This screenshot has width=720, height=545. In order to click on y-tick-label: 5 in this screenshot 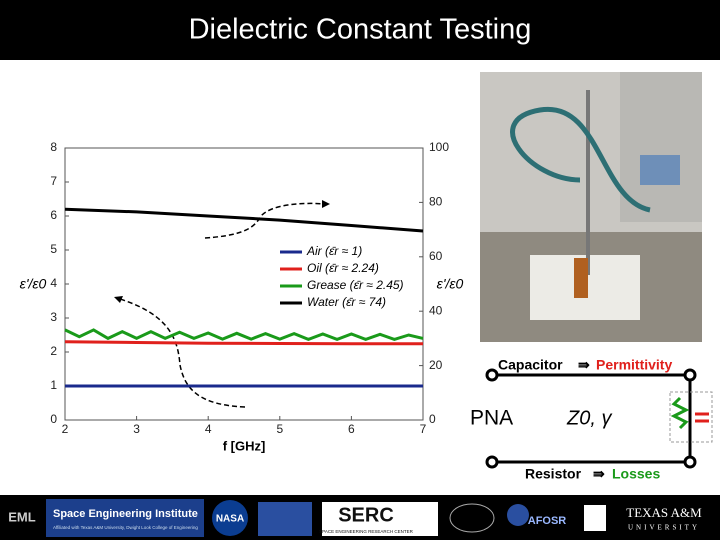, I will do `click(53, 249)`.